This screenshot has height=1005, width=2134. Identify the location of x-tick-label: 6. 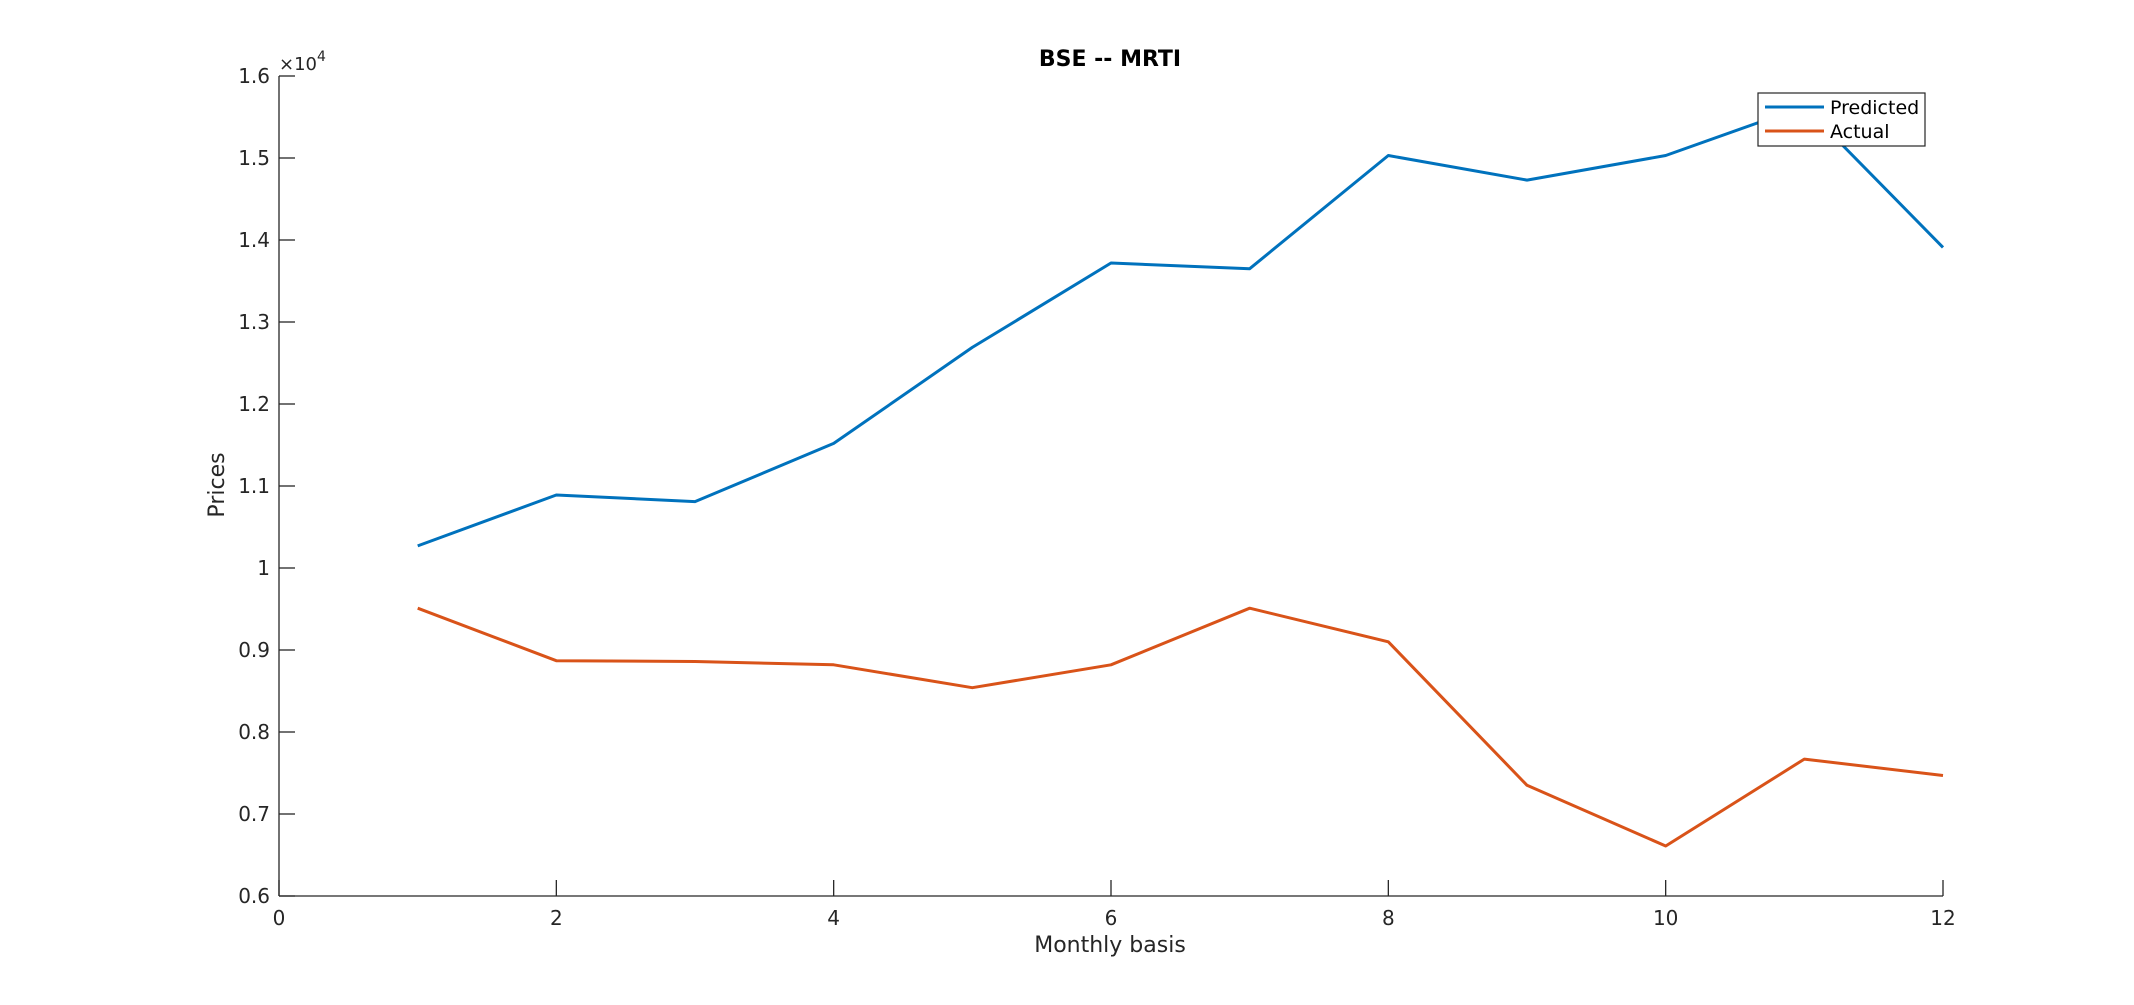
(1111, 918).